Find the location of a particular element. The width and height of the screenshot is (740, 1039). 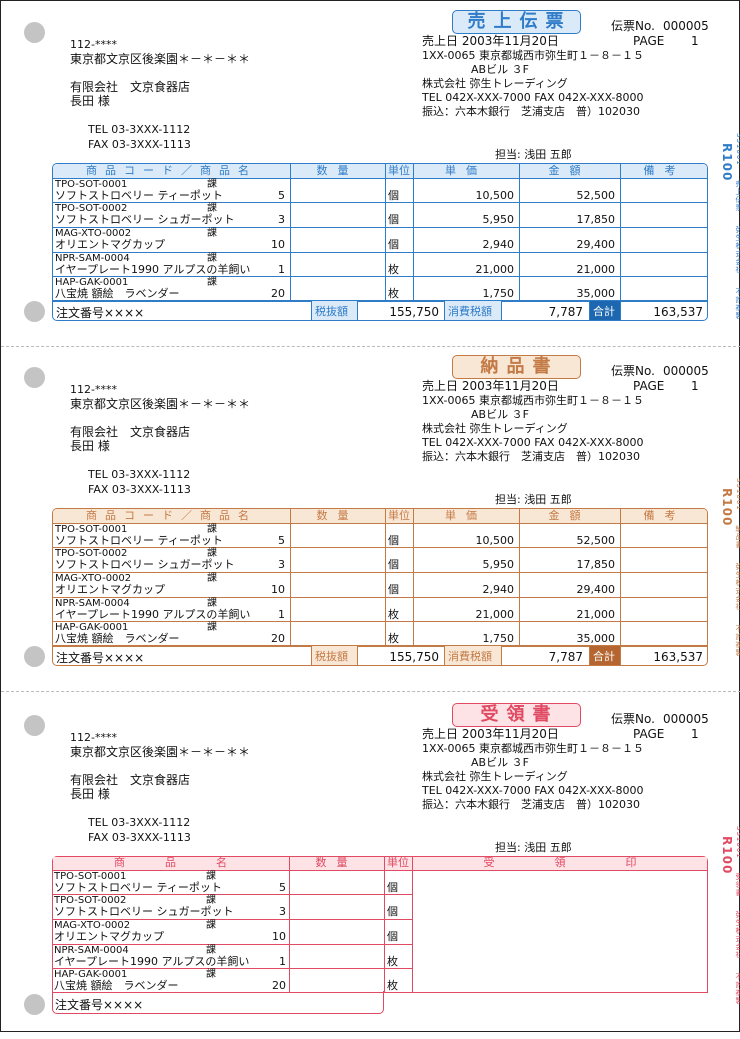

subtotal-label-box is located at coordinates (334, 655).